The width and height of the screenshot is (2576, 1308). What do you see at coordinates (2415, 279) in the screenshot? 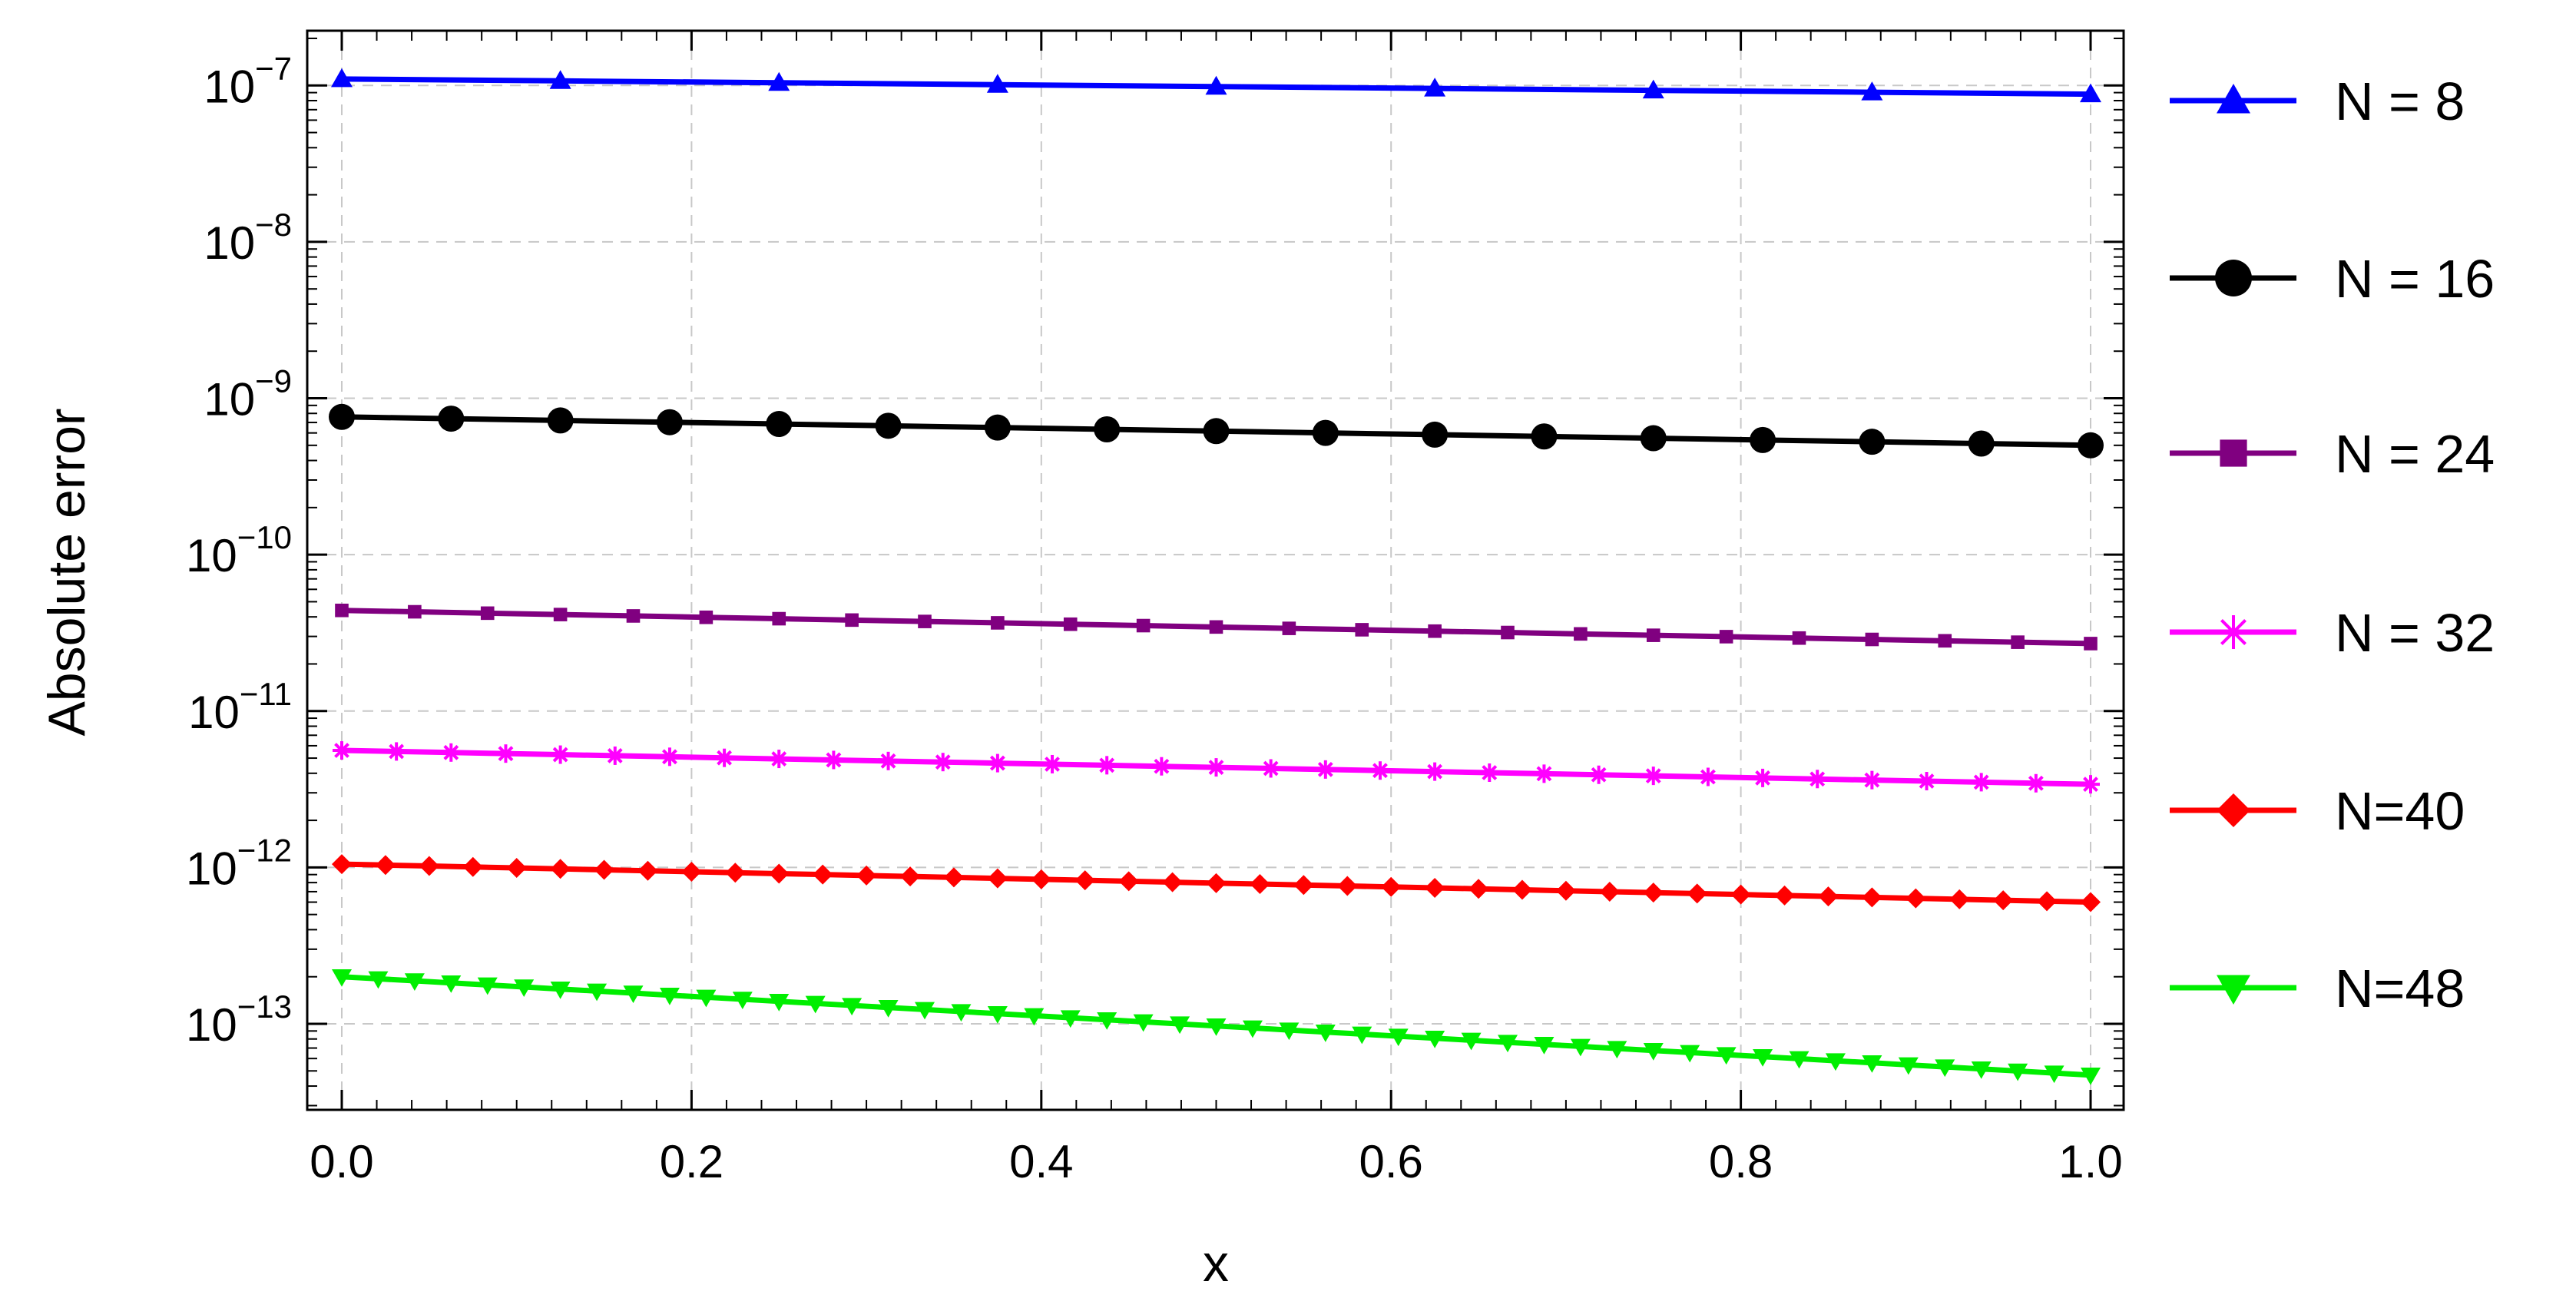
I see `legend-label: N = 16` at bounding box center [2415, 279].